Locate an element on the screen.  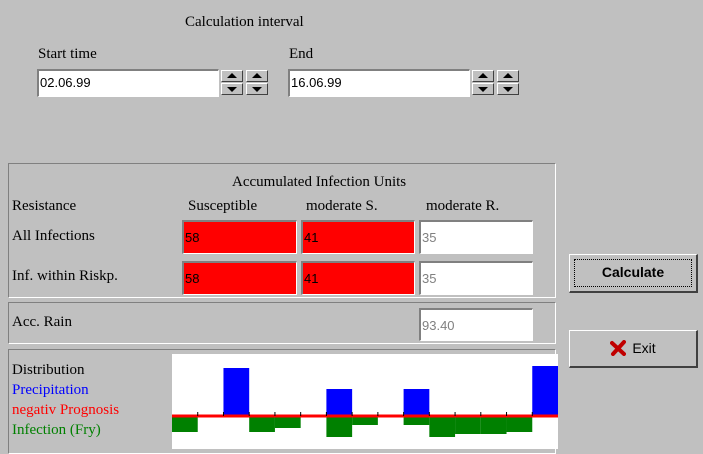
column-header: Susceptible is located at coordinates (223, 206).